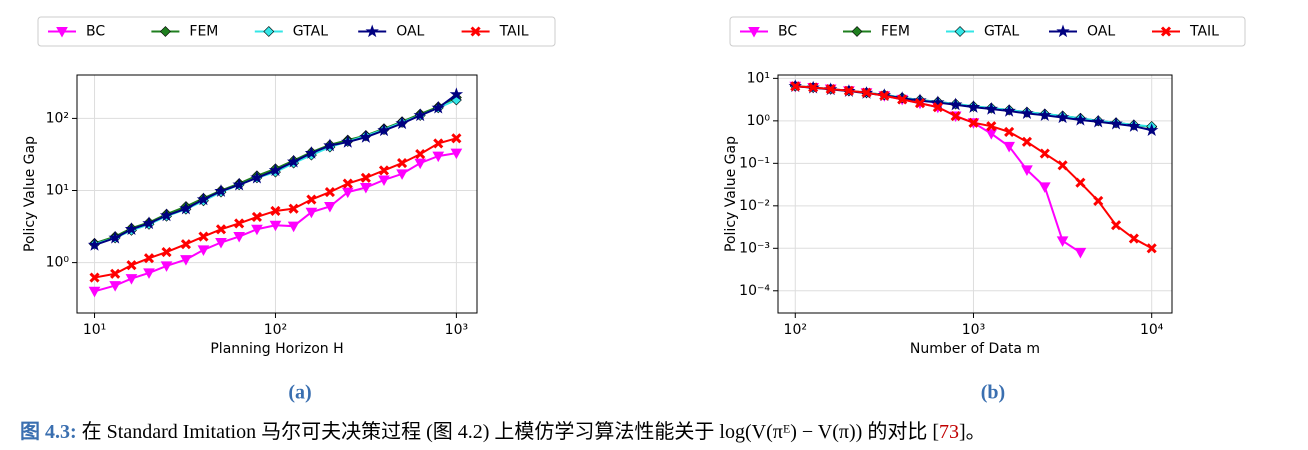 The image size is (1308, 450). What do you see at coordinates (299, 393) in the screenshot?
I see `subcaption: (a)` at bounding box center [299, 393].